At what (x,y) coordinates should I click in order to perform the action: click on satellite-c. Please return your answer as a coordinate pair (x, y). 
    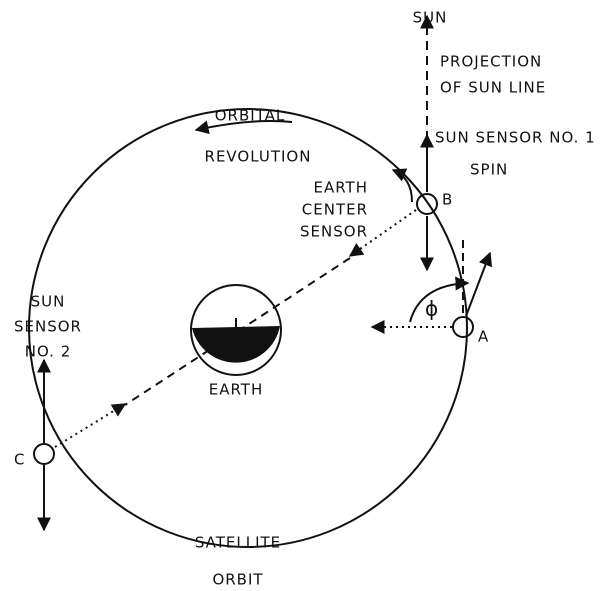
    Looking at the image, I should click on (44, 454).